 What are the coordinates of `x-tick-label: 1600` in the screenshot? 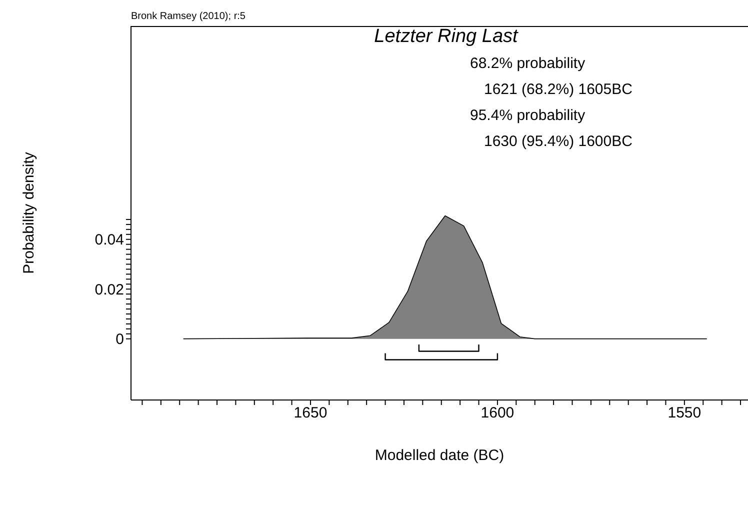 It's located at (497, 413).